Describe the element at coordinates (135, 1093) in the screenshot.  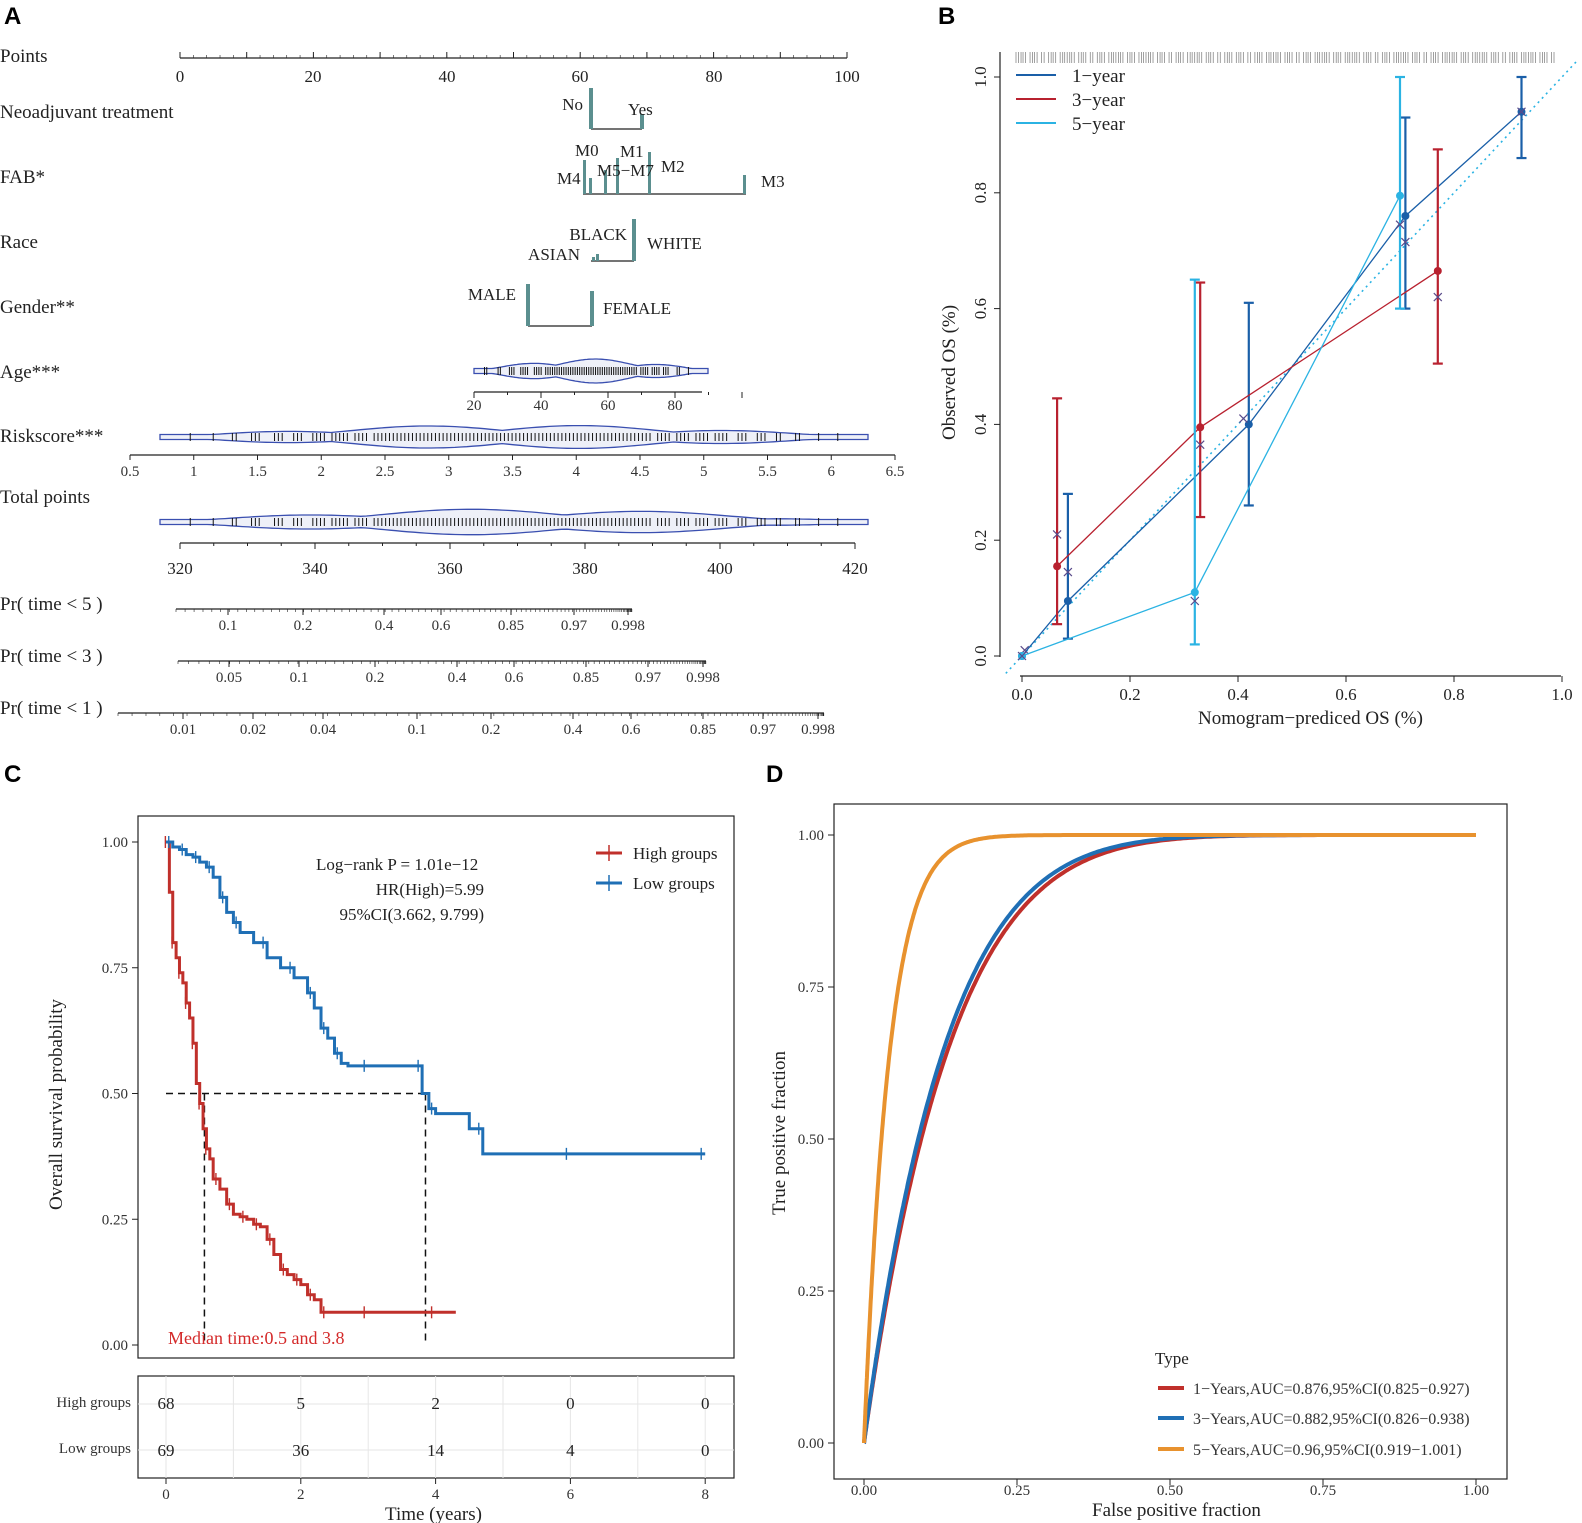
I see `km-ticks` at that location.